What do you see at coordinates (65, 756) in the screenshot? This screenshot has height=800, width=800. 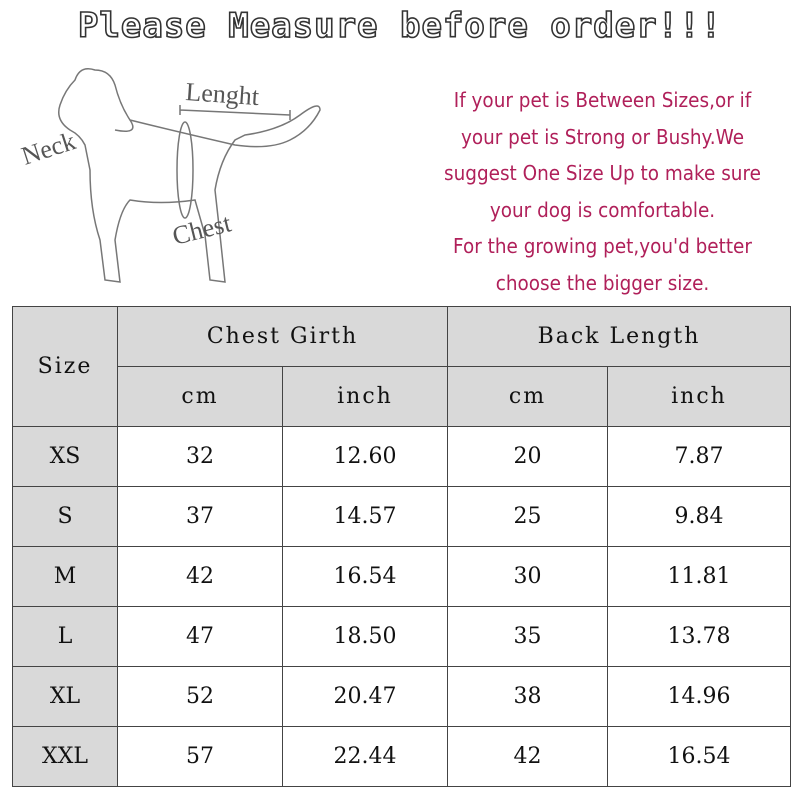 I see `size-cell: XXL` at bounding box center [65, 756].